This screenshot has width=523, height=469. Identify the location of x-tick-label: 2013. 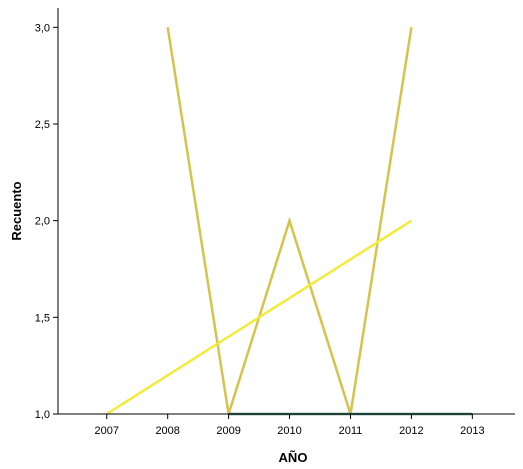
(472, 431).